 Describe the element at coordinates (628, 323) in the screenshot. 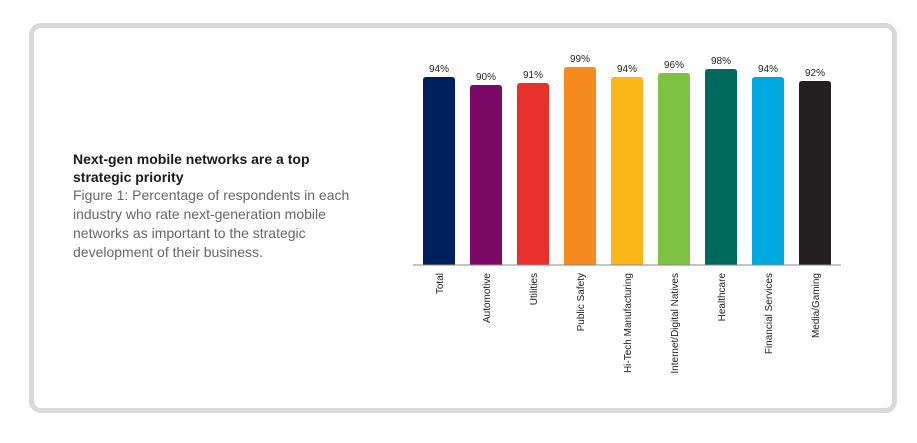

I see `category-label: Hi-Tech Manufacturing` at that location.